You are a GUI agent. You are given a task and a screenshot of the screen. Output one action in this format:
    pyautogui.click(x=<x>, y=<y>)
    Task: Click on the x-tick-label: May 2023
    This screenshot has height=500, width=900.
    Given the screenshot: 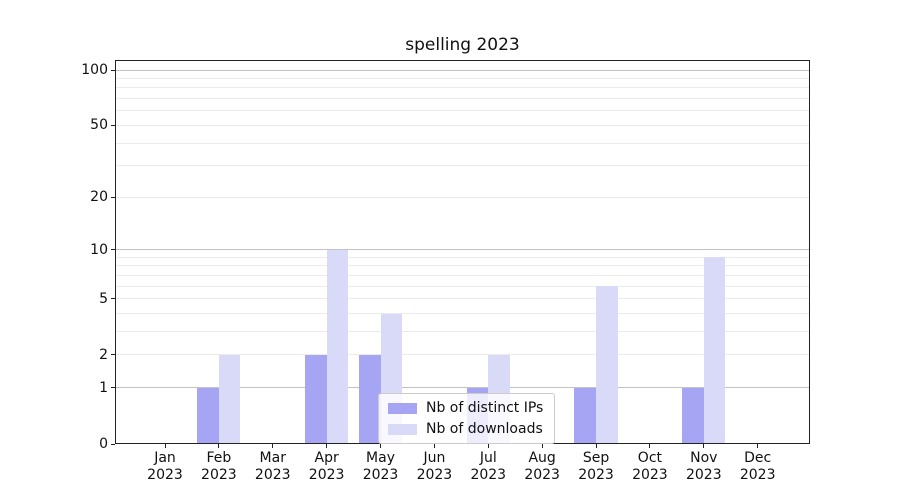 What is the action you would take?
    pyautogui.click(x=381, y=467)
    